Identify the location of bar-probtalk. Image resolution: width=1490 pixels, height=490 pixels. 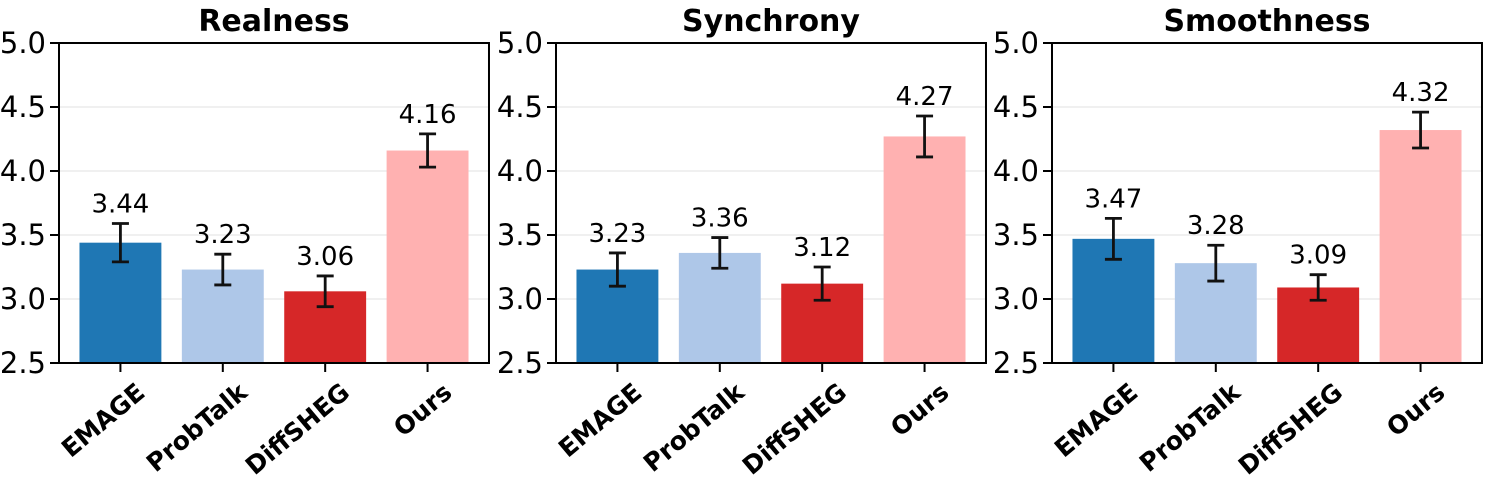
(719, 307).